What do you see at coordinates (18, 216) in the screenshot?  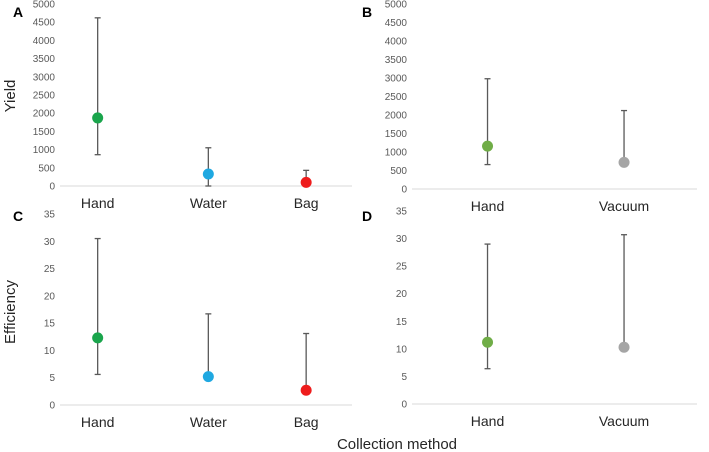 I see `panel-label: C` at bounding box center [18, 216].